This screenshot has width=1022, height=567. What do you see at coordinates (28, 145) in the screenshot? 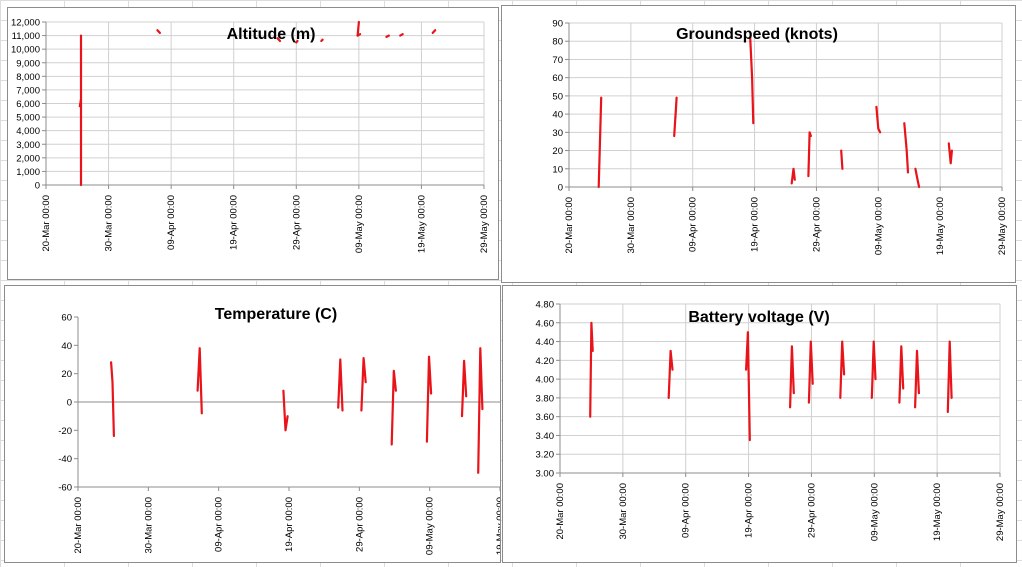
I see `y-tick-label: 3,000` at bounding box center [28, 145].